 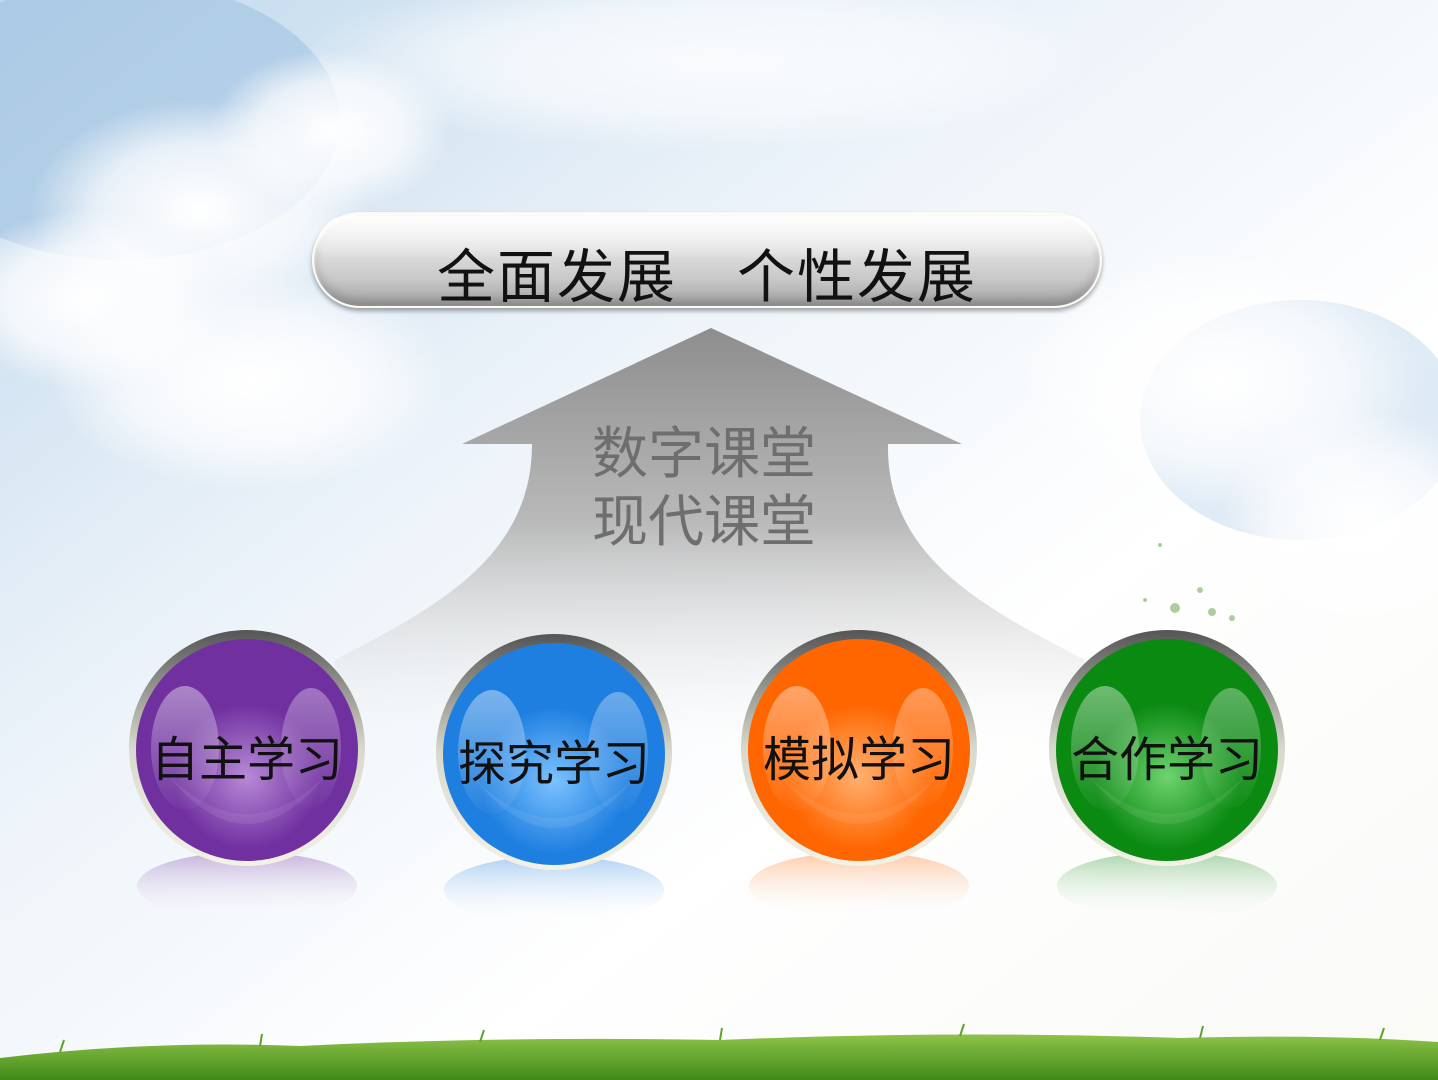 I want to click on goal-banner: 全面发展 个性发展, so click(x=707, y=261).